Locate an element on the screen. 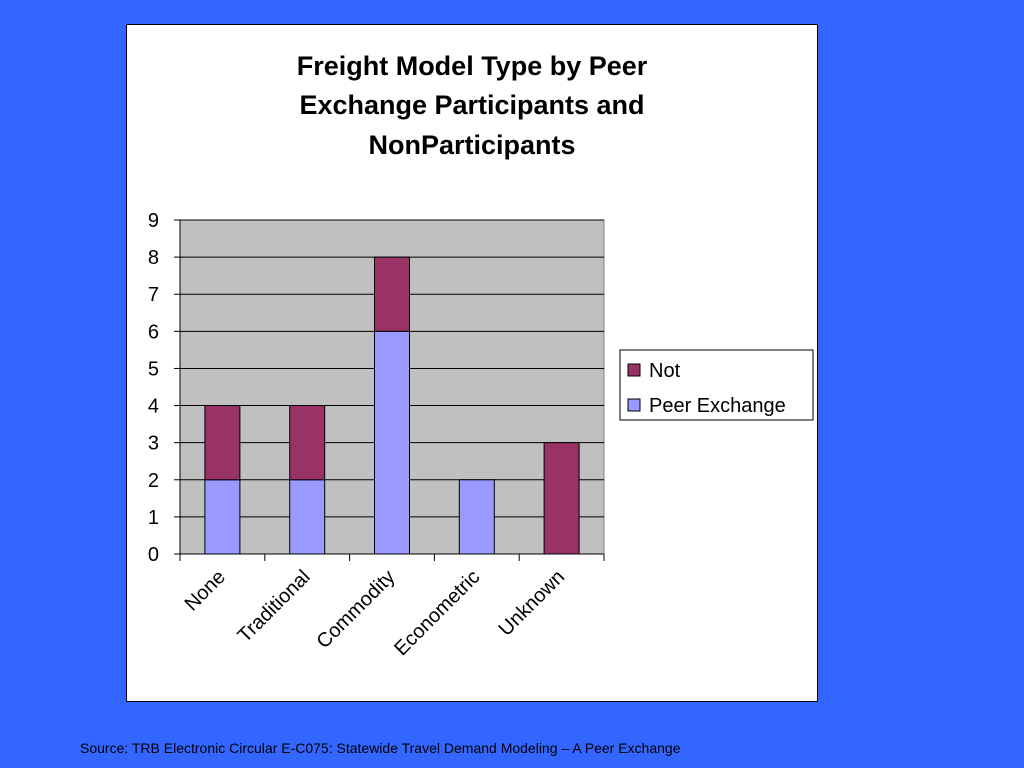 The width and height of the screenshot is (1024, 768). chart-title-line: NonParticipants is located at coordinates (471, 145).